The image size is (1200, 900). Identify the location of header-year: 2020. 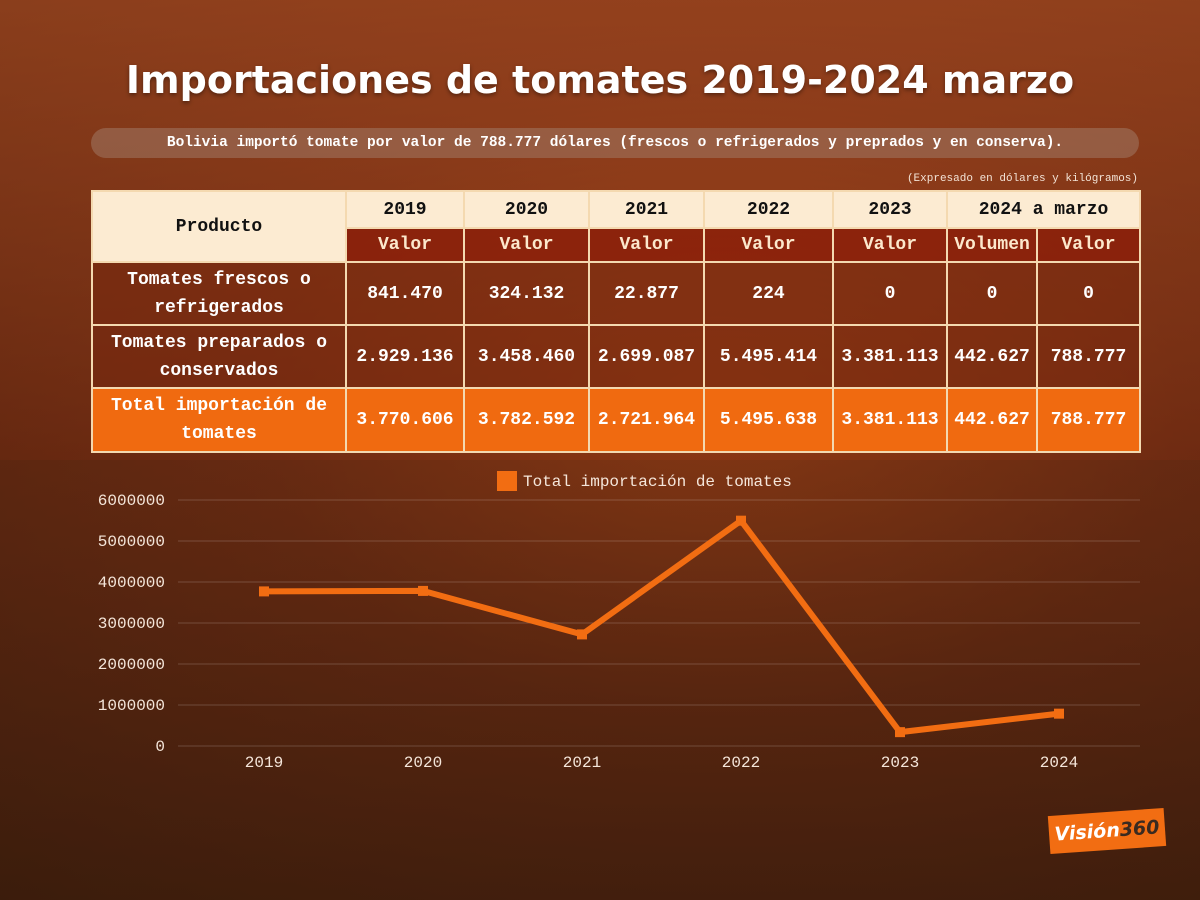
(526, 209).